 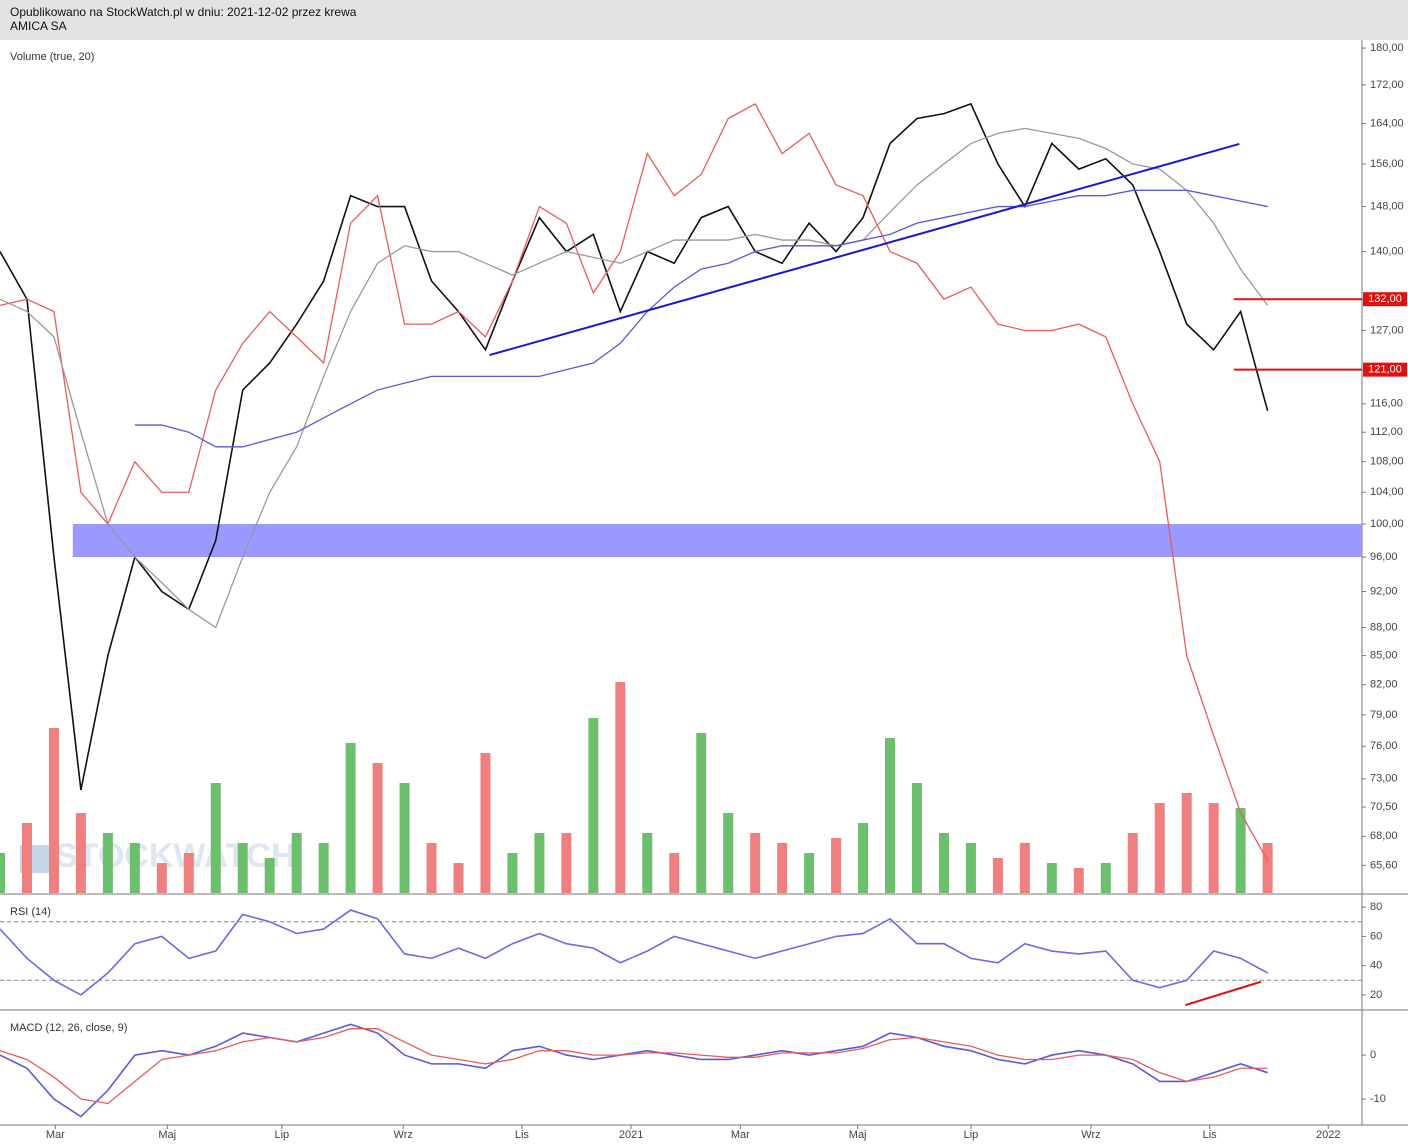 What do you see at coordinates (864, 249) in the screenshot?
I see `trend-line` at bounding box center [864, 249].